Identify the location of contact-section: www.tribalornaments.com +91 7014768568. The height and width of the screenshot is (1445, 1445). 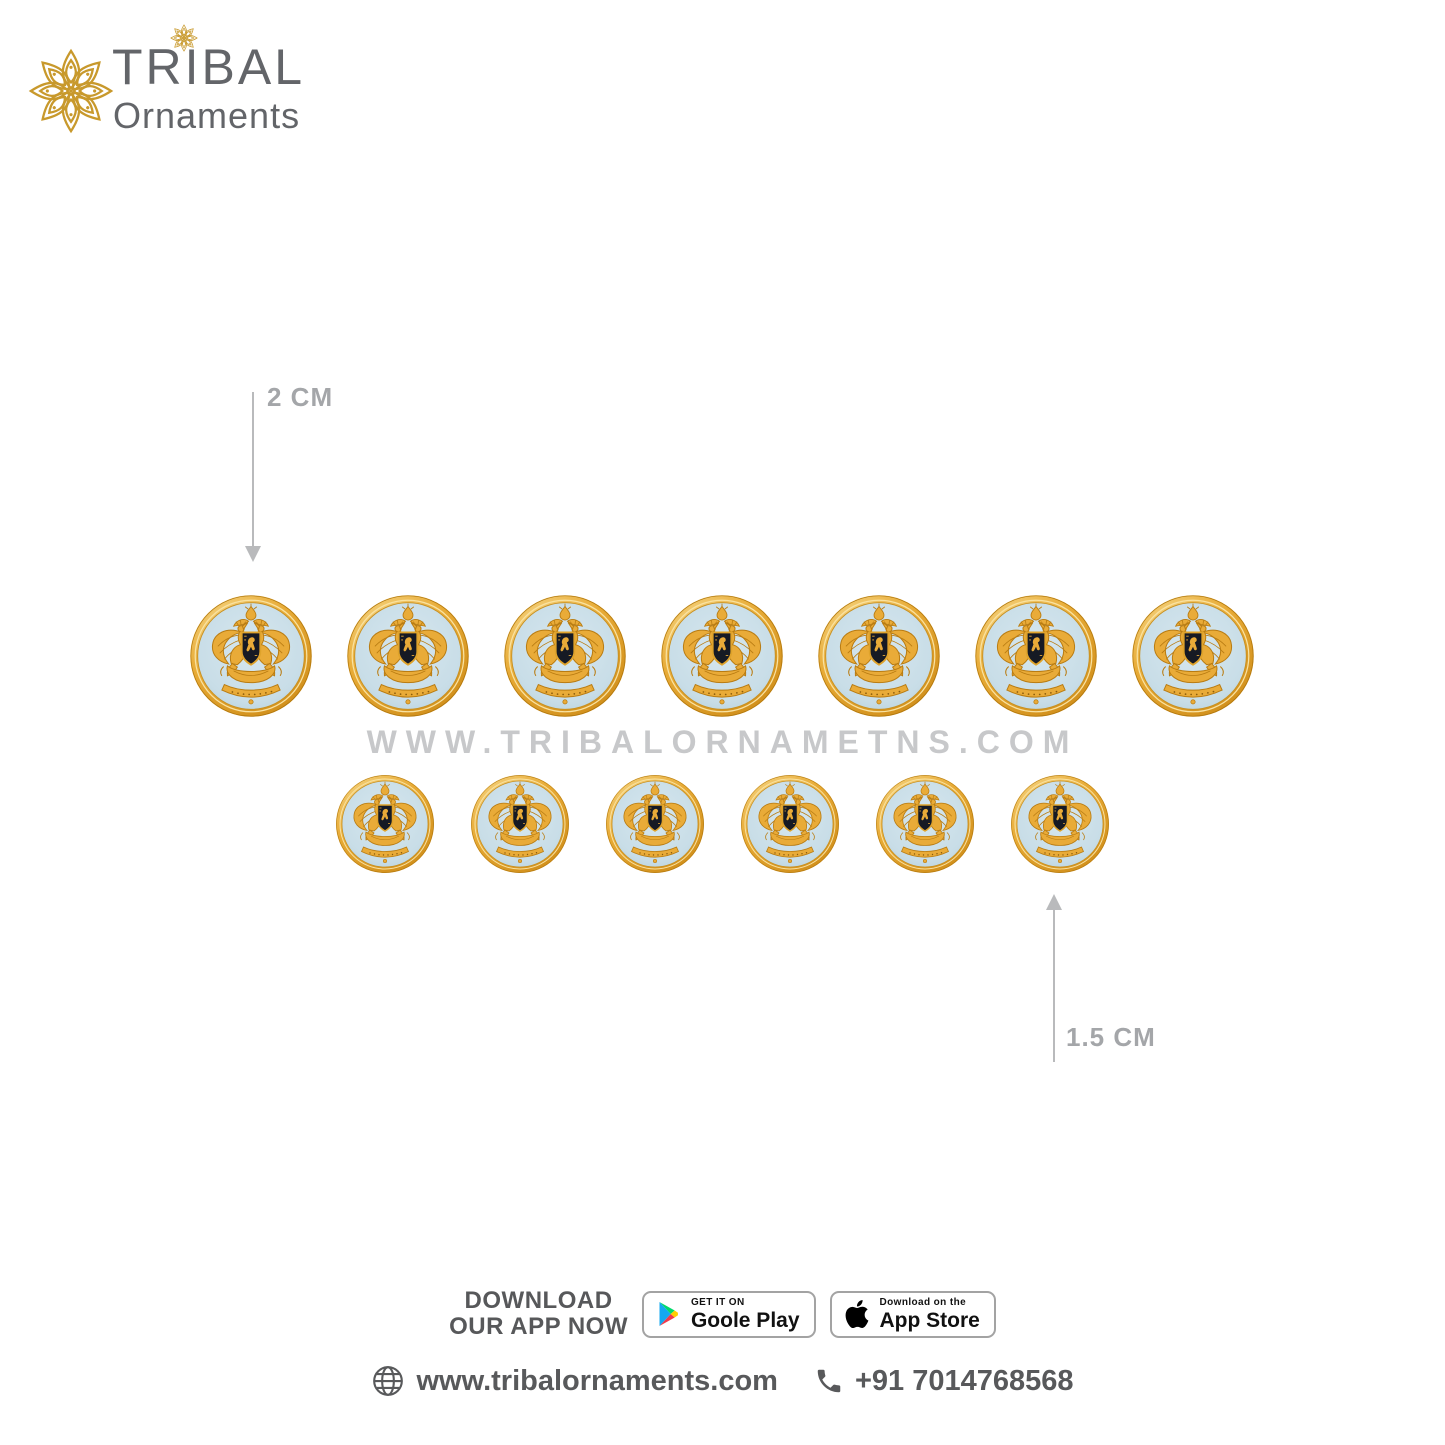
(722, 1381).